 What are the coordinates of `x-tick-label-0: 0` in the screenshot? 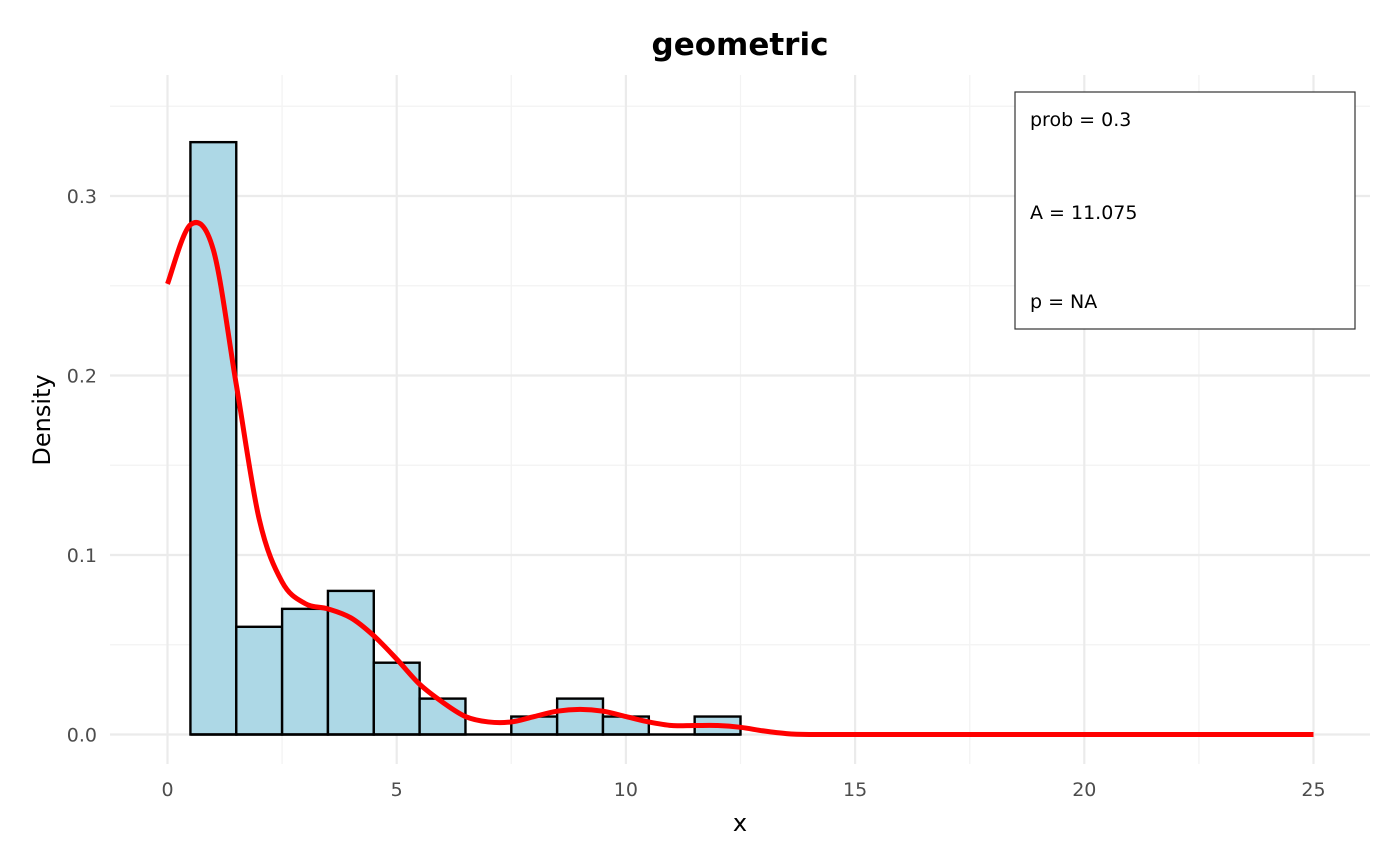 It's located at (167, 790).